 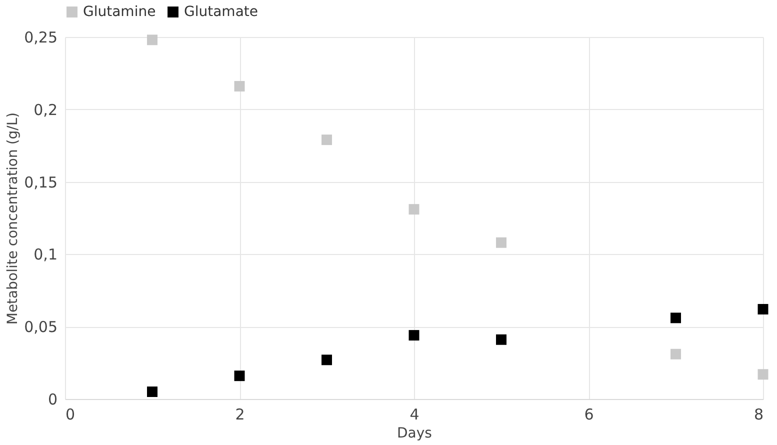 What do you see at coordinates (41, 182) in the screenshot?
I see `y-tick-label: 0,15` at bounding box center [41, 182].